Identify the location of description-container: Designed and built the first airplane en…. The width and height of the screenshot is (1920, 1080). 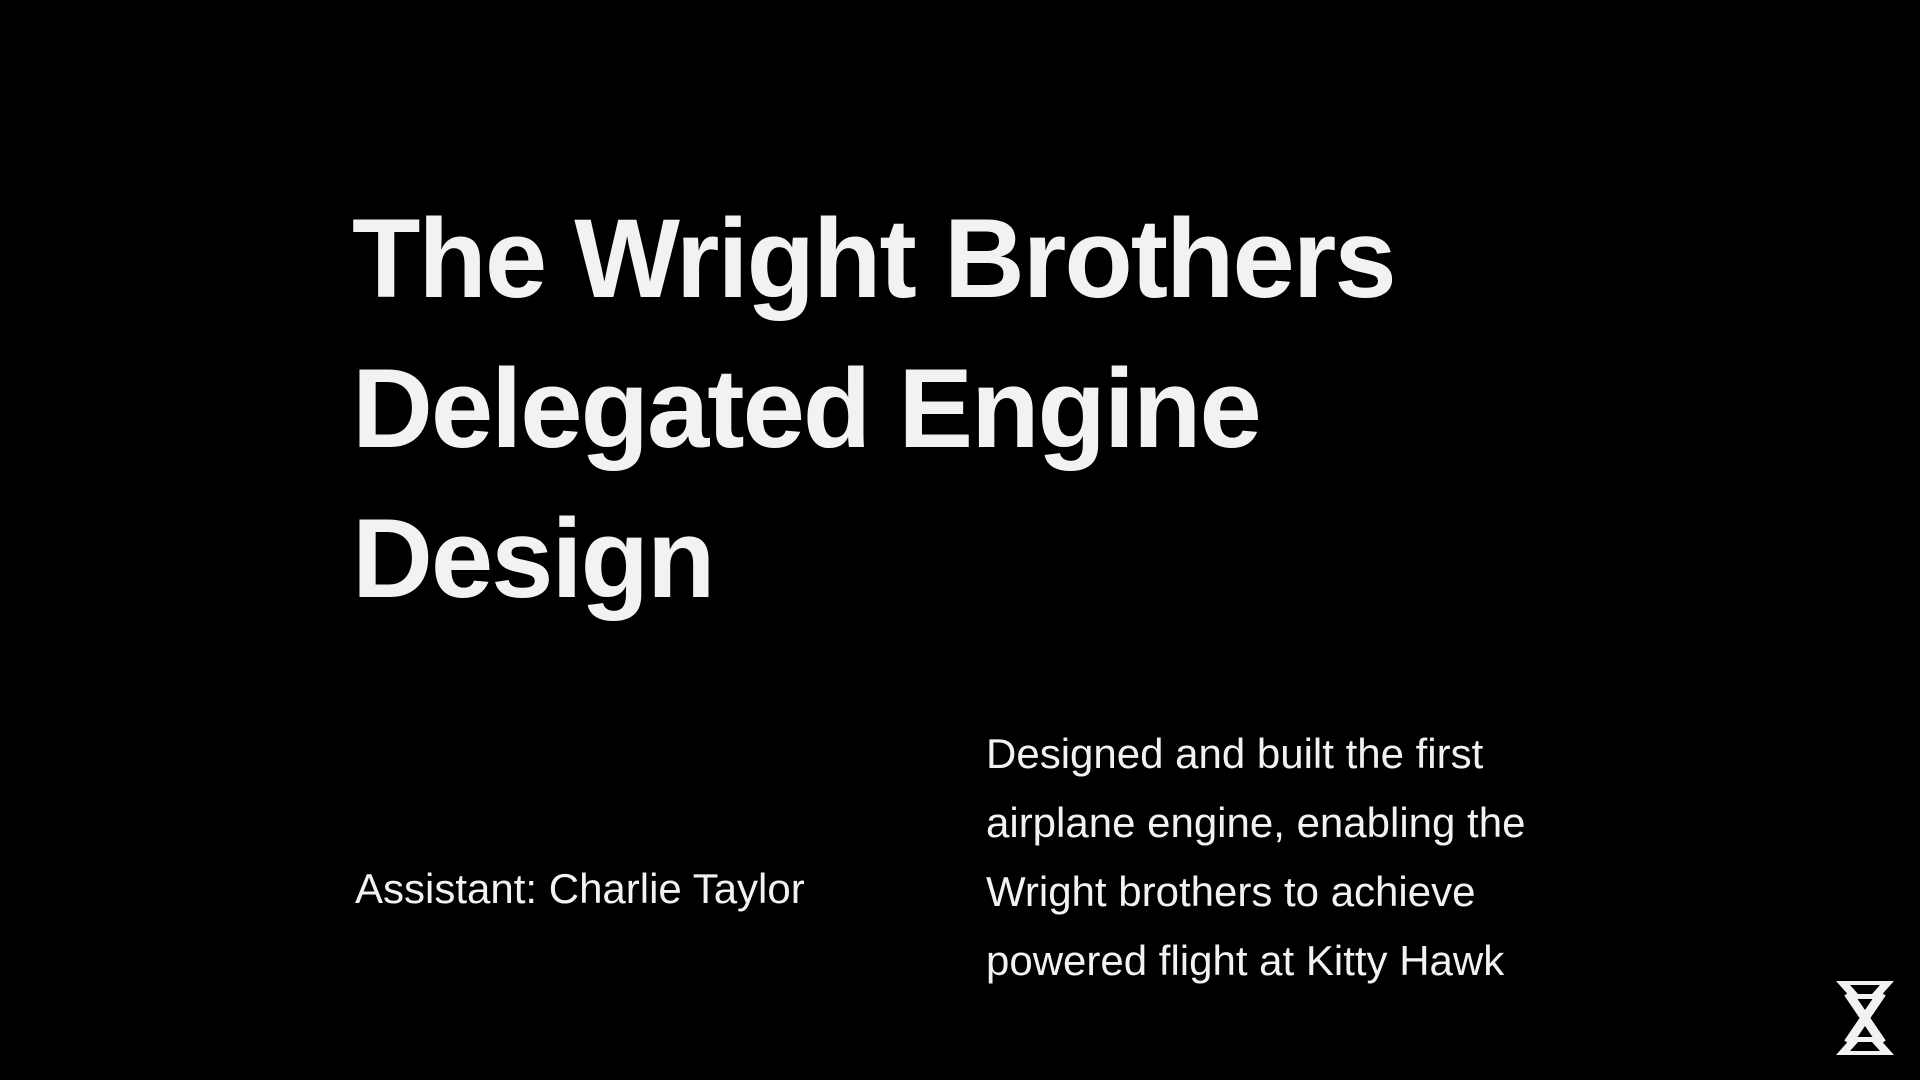
(1276, 871).